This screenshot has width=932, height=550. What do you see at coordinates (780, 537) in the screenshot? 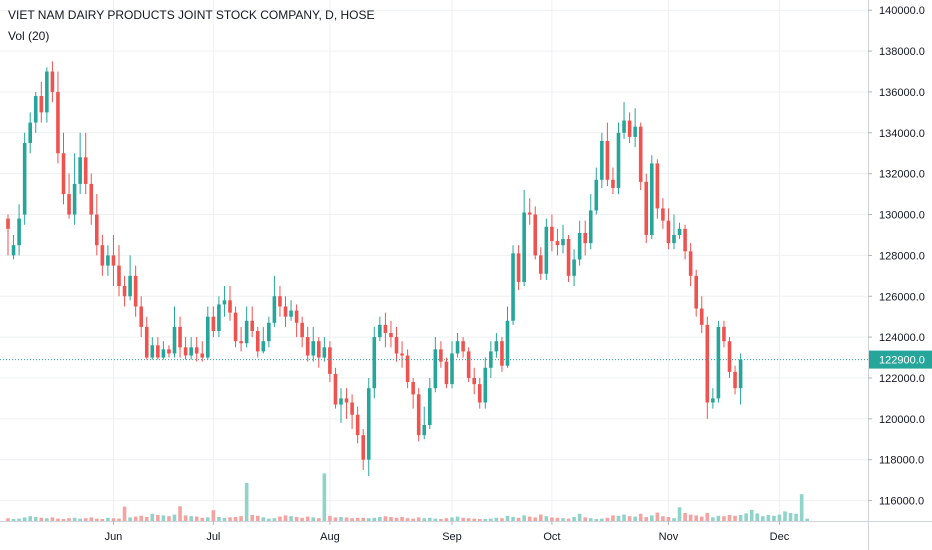
I see `x-tick-label: Dec` at bounding box center [780, 537].